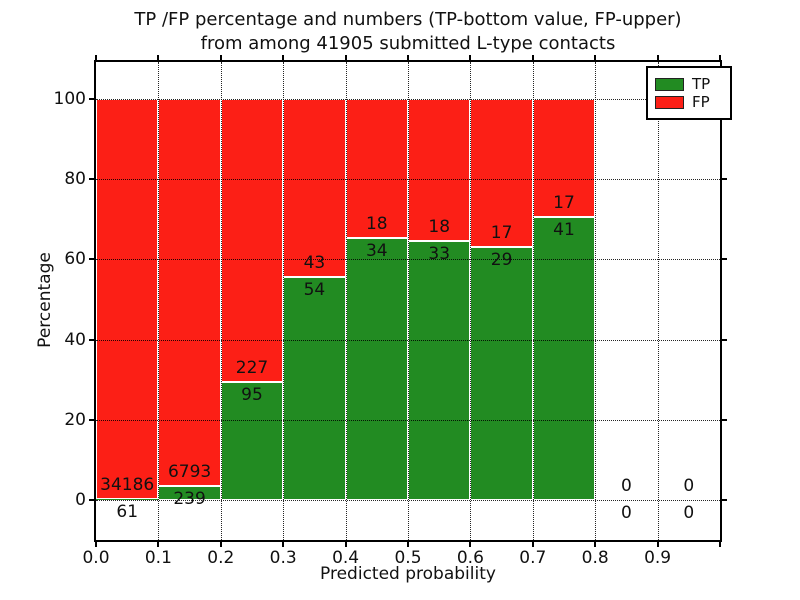  Describe the element at coordinates (470, 558) in the screenshot. I see `x-tick-label: 0.6` at that location.